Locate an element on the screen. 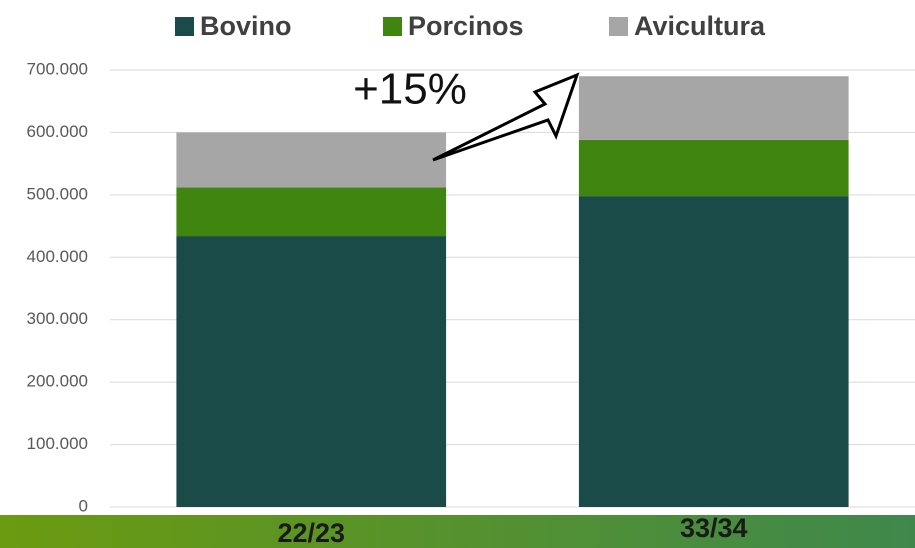 Image resolution: width=915 pixels, height=548 pixels. y-tick-label: 200.000 is located at coordinates (57, 381).